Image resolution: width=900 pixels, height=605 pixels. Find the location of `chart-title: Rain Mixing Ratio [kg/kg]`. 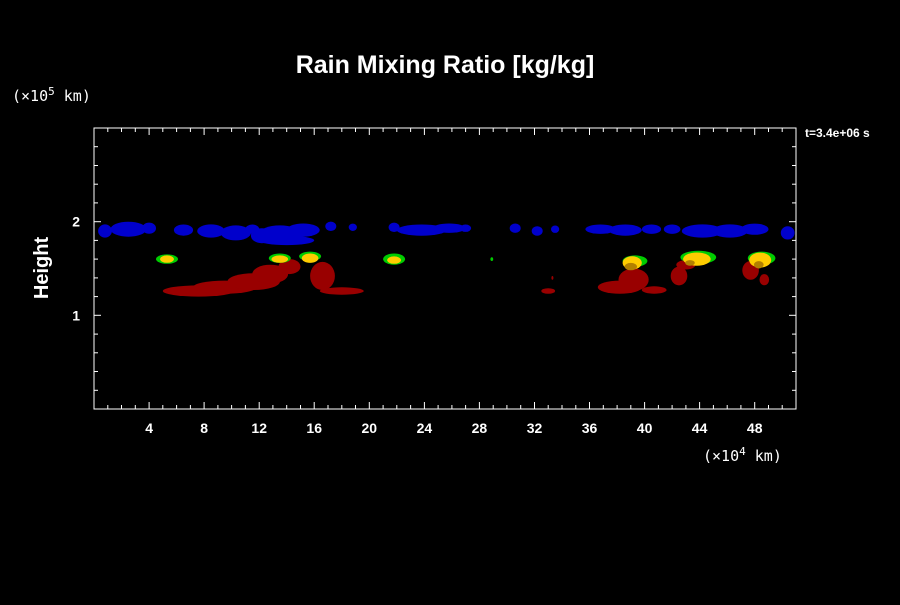

chart-title: Rain Mixing Ratio [kg/kg] is located at coordinates (445, 65).